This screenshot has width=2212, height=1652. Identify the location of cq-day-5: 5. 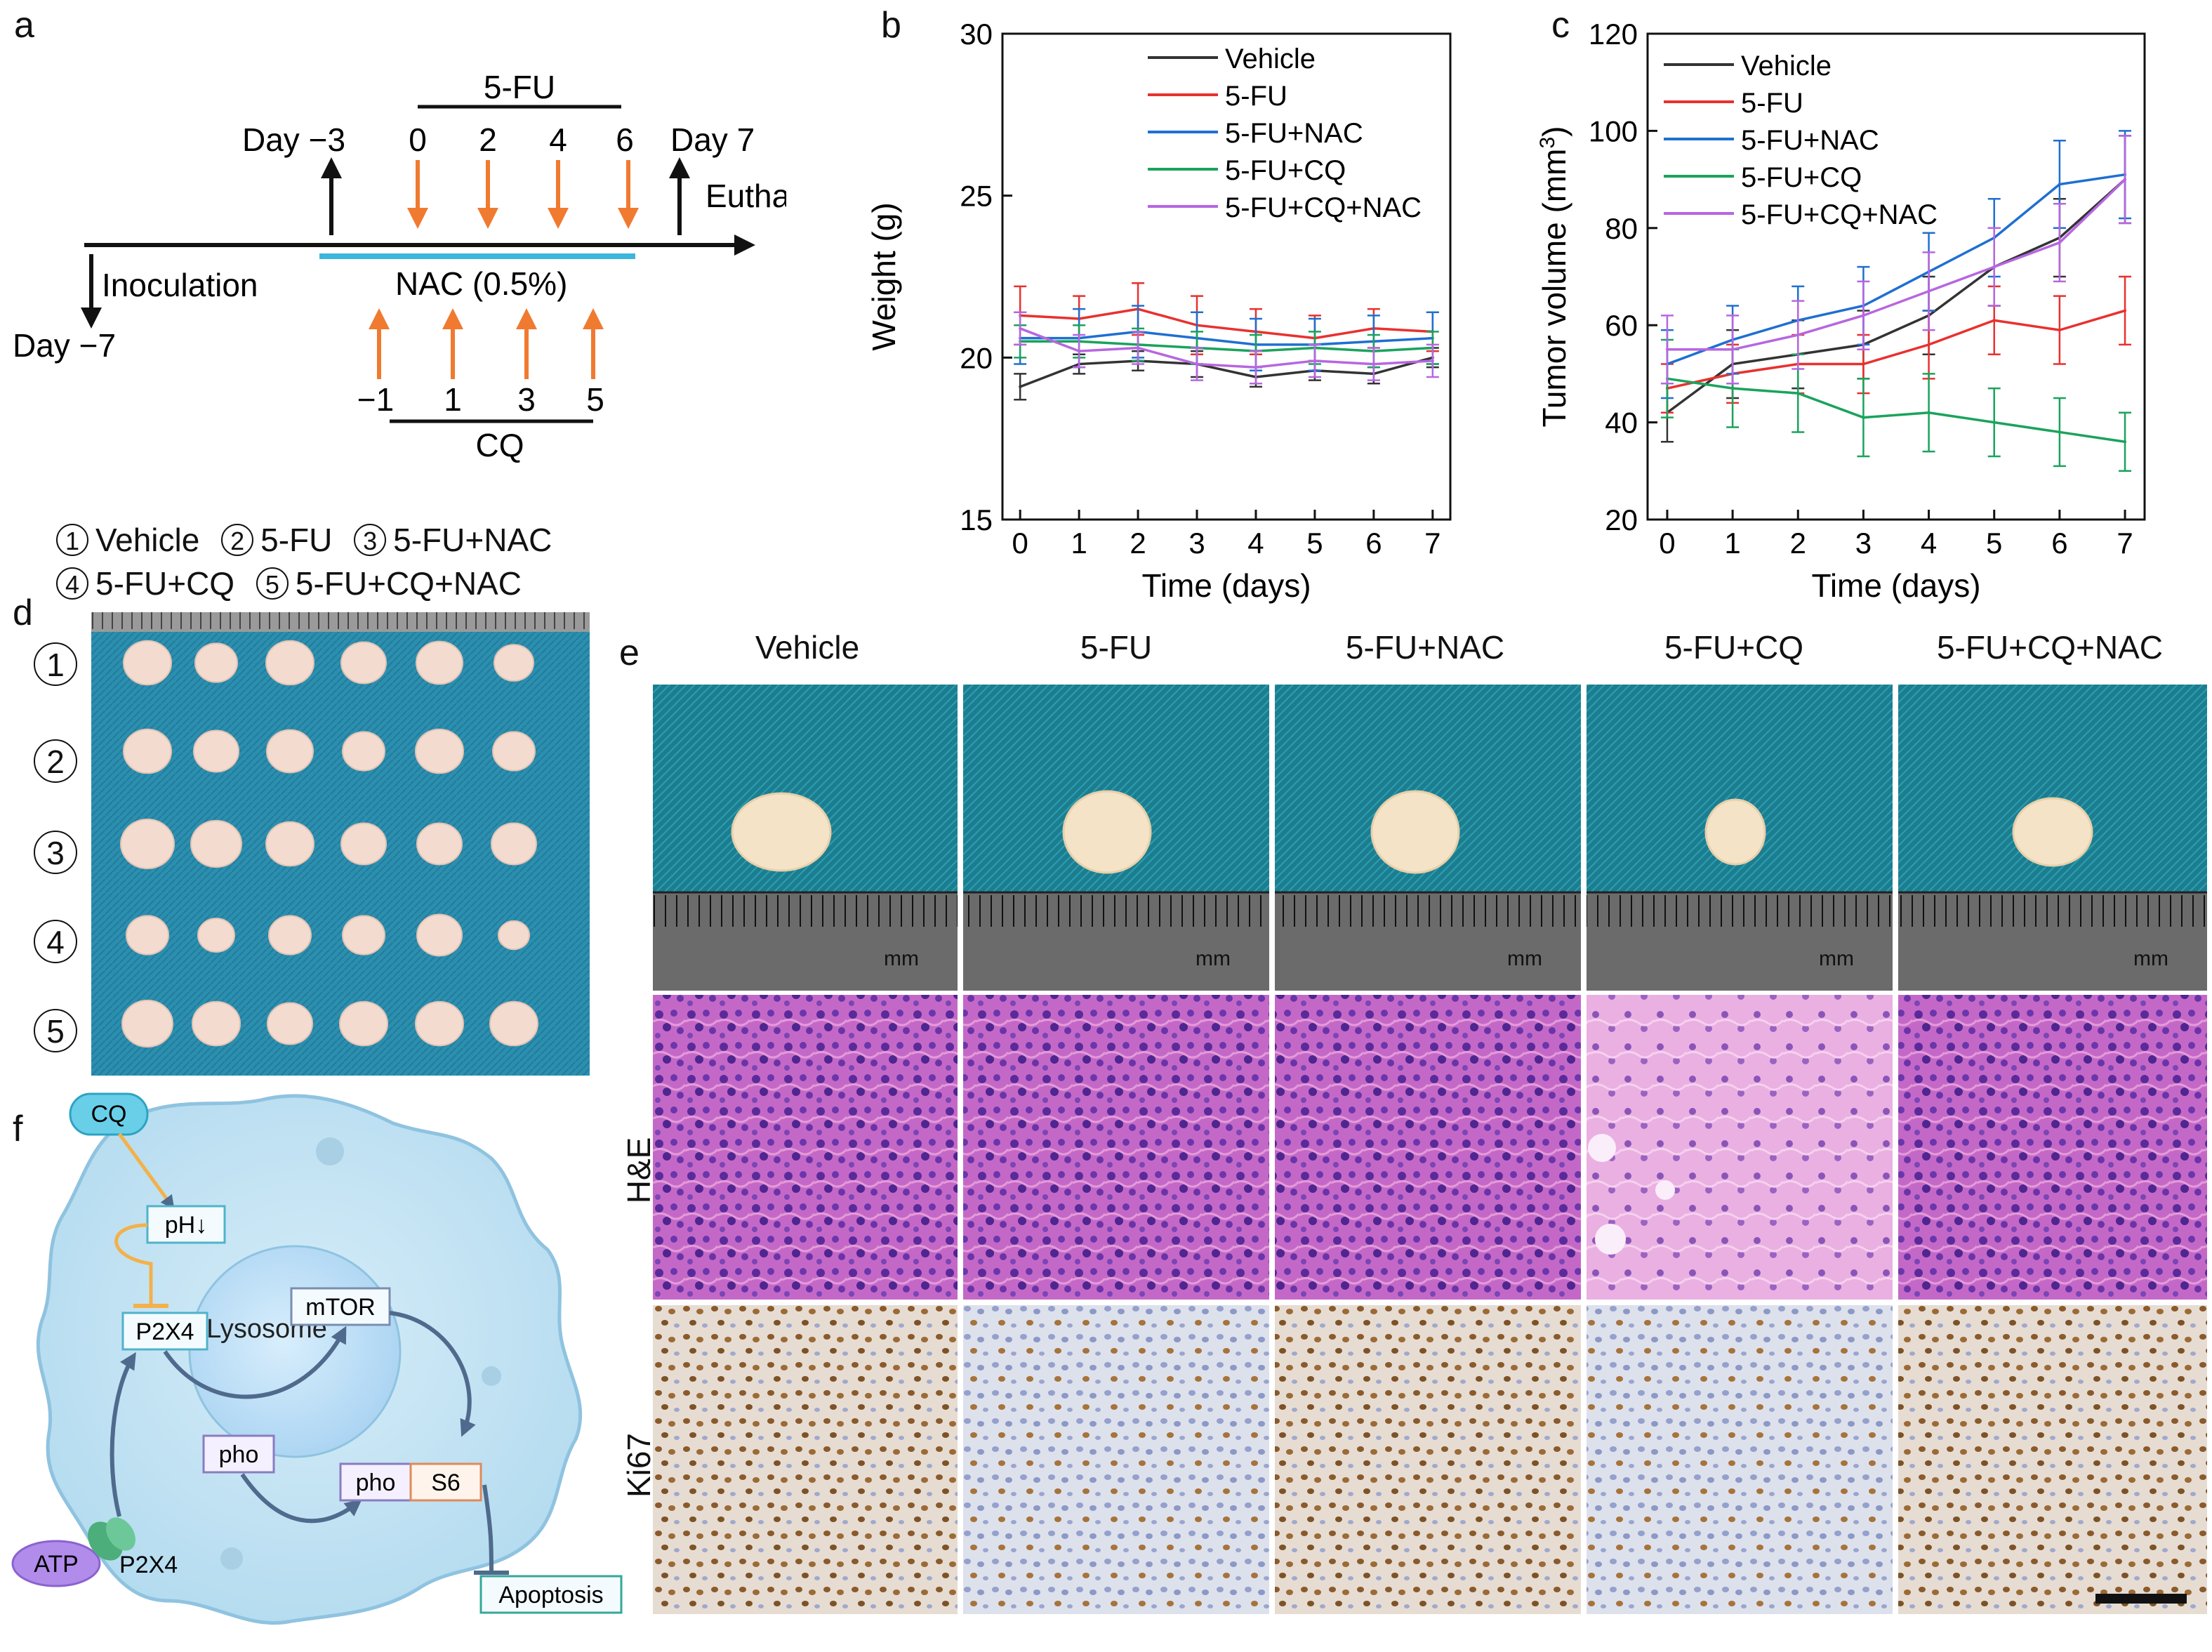
(595, 399).